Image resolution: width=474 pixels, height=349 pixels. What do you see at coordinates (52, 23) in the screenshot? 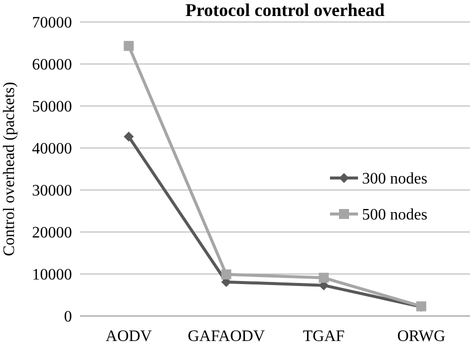
I see `y-tick-label: 70000` at bounding box center [52, 23].